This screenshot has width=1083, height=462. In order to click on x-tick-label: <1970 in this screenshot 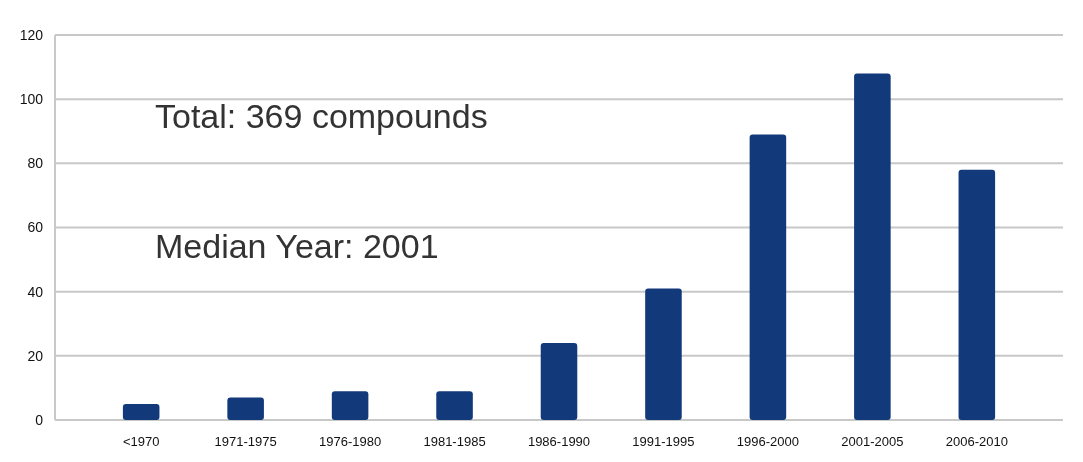, I will do `click(141, 441)`.